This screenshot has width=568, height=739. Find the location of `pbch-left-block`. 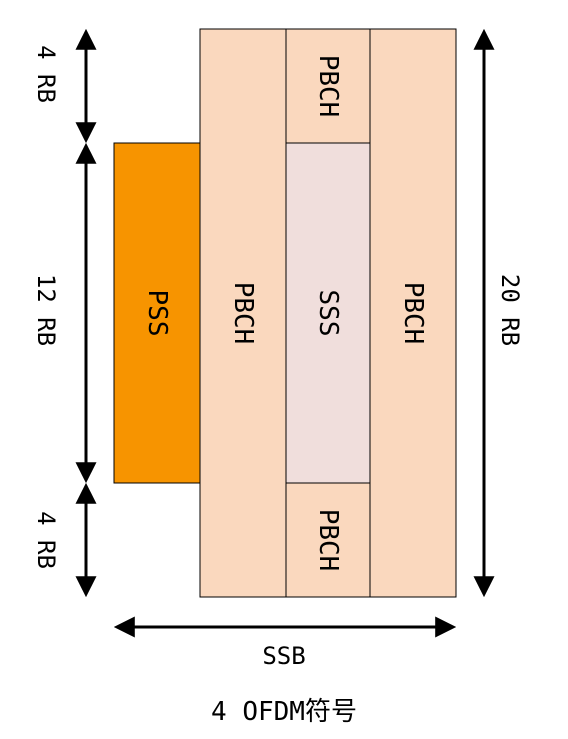

pbch-left-block is located at coordinates (243, 313).